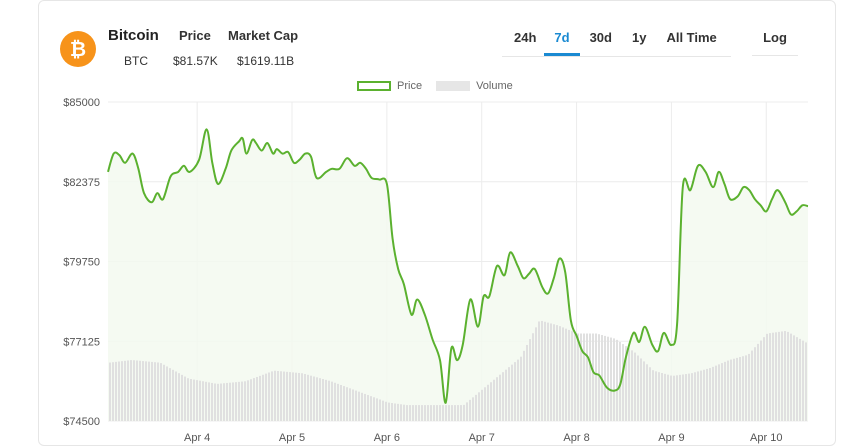 The image size is (866, 447). I want to click on log-scale-toggle: Log, so click(775, 39).